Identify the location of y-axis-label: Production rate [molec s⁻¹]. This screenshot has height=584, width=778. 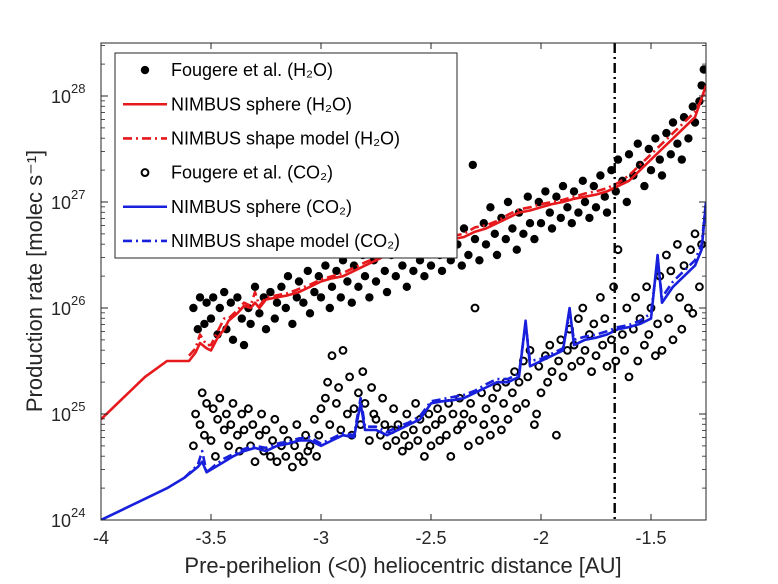
(34, 281).